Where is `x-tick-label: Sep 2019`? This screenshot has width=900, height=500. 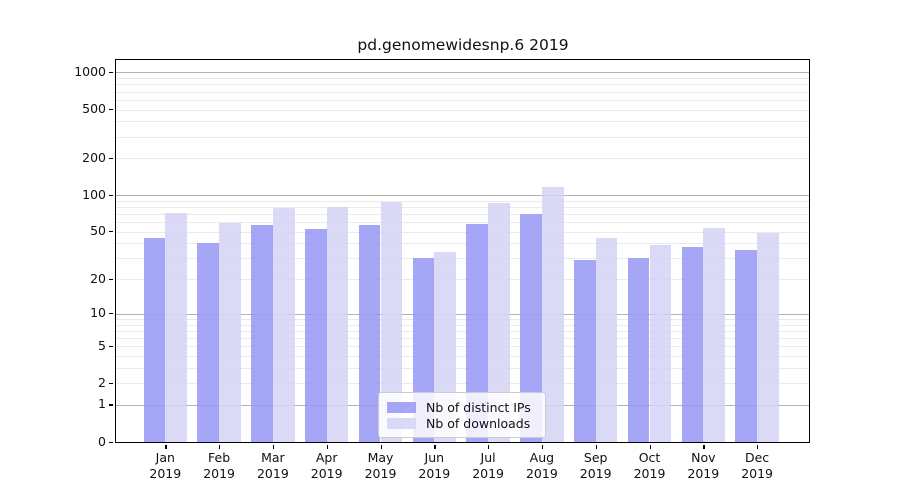 x-tick-label: Sep 2019 is located at coordinates (596, 466).